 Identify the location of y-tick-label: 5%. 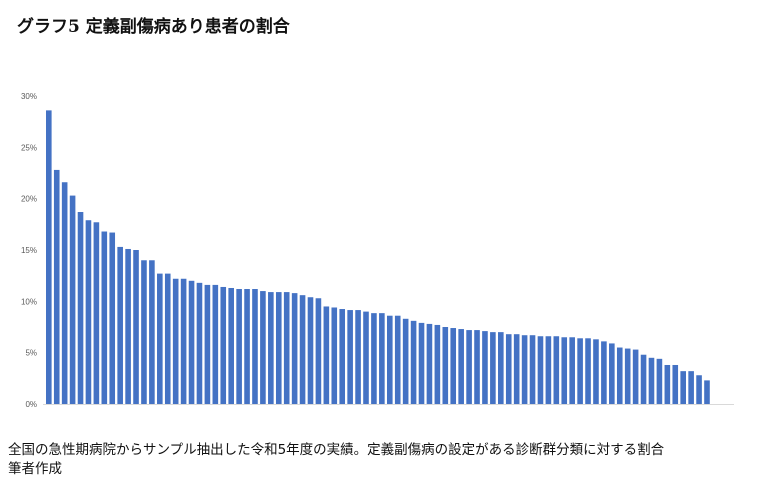
(31, 353).